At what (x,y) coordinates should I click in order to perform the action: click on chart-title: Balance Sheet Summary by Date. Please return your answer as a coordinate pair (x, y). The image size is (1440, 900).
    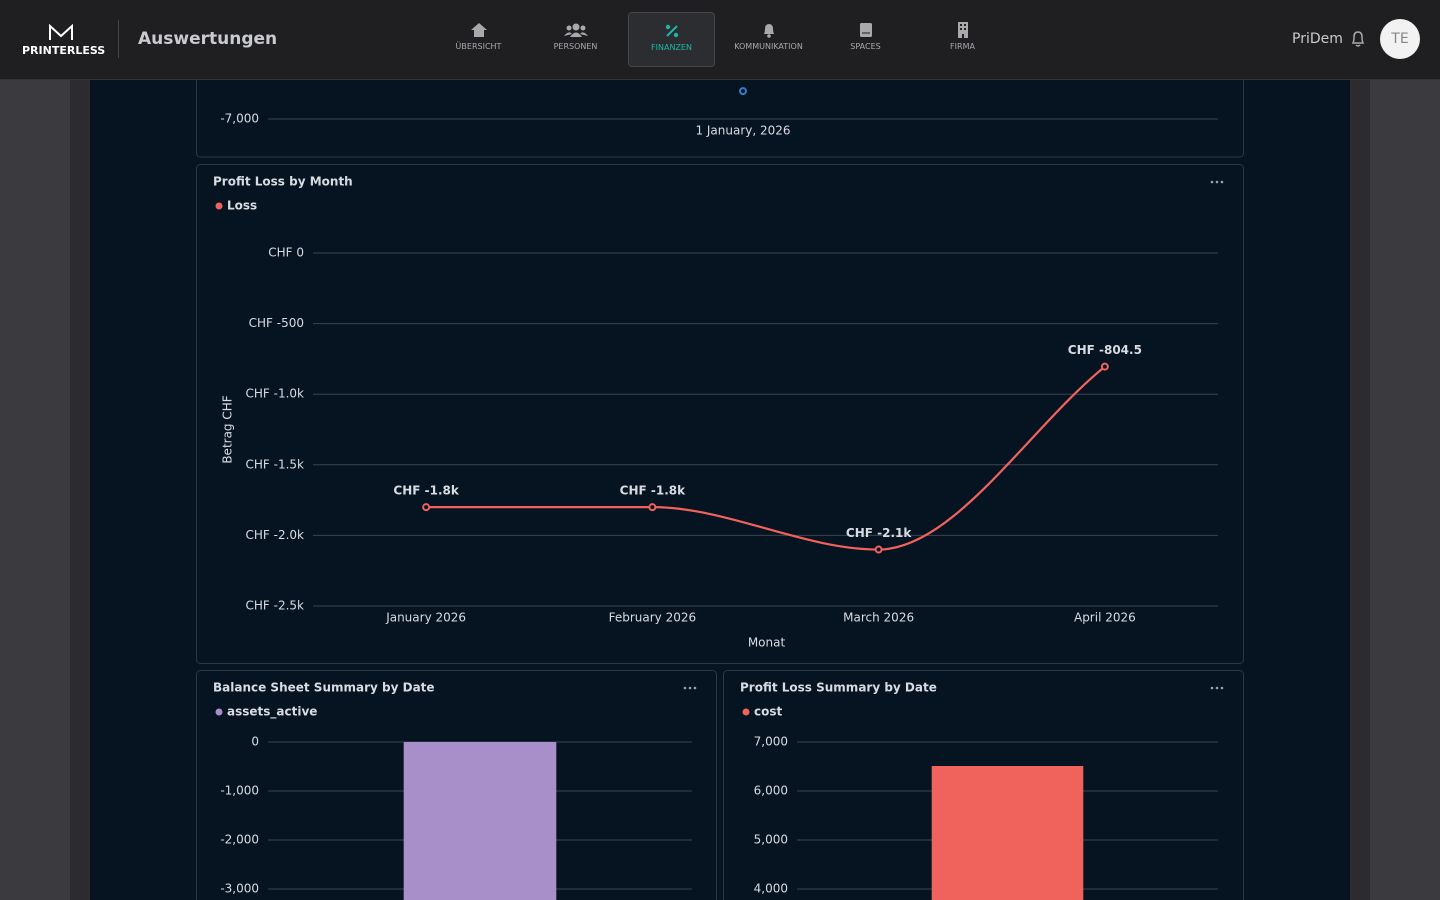
    Looking at the image, I should click on (324, 688).